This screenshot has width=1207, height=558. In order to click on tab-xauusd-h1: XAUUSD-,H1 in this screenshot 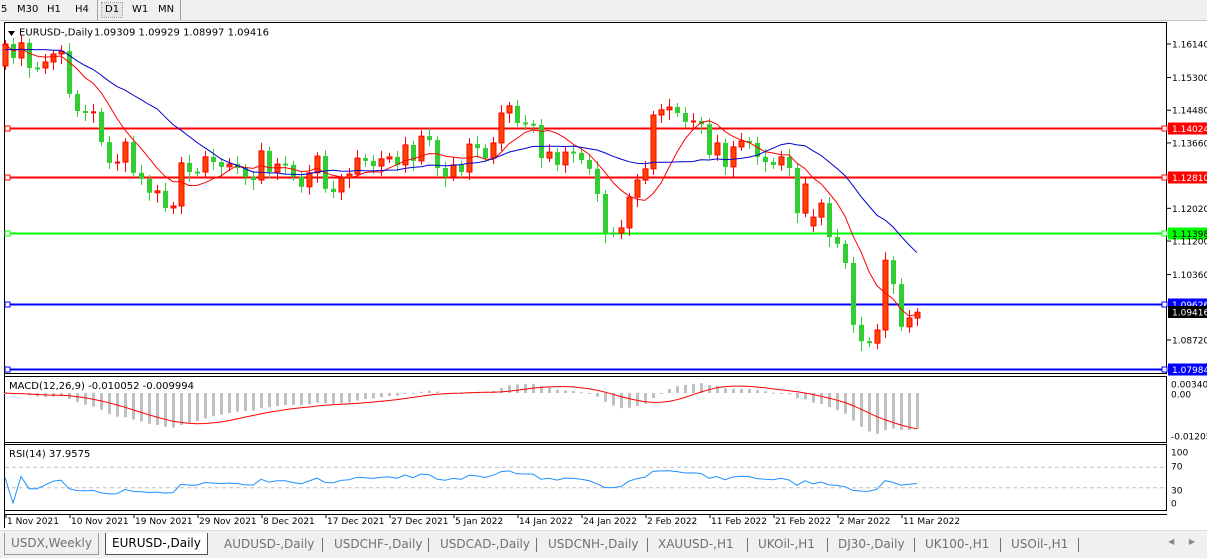, I will do `click(696, 544)`.